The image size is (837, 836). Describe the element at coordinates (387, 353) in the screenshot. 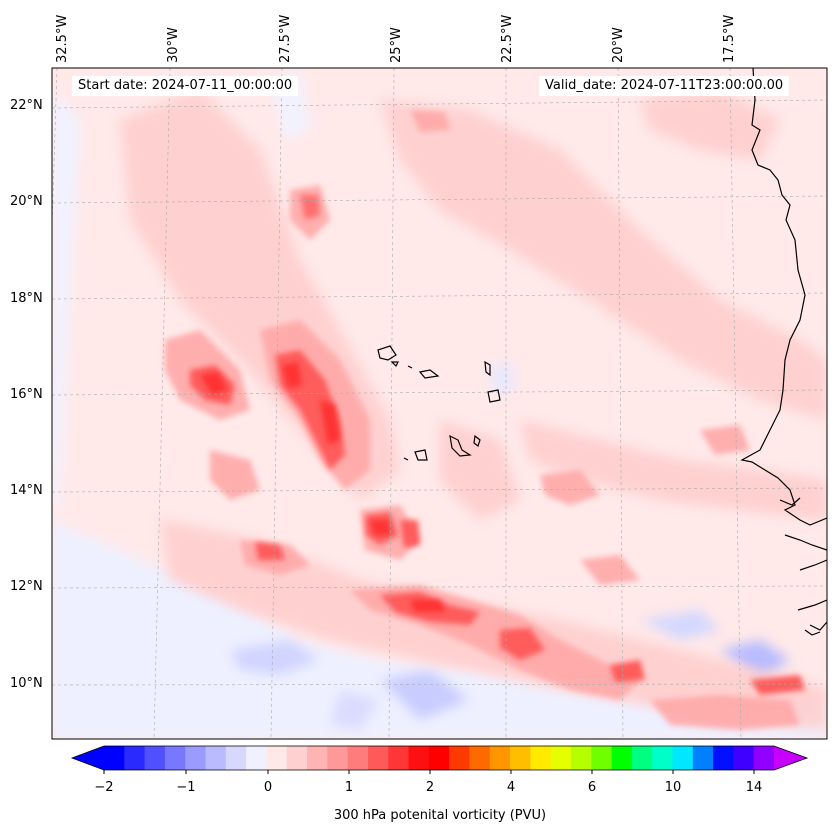

I see `cape-verde-islands` at that location.